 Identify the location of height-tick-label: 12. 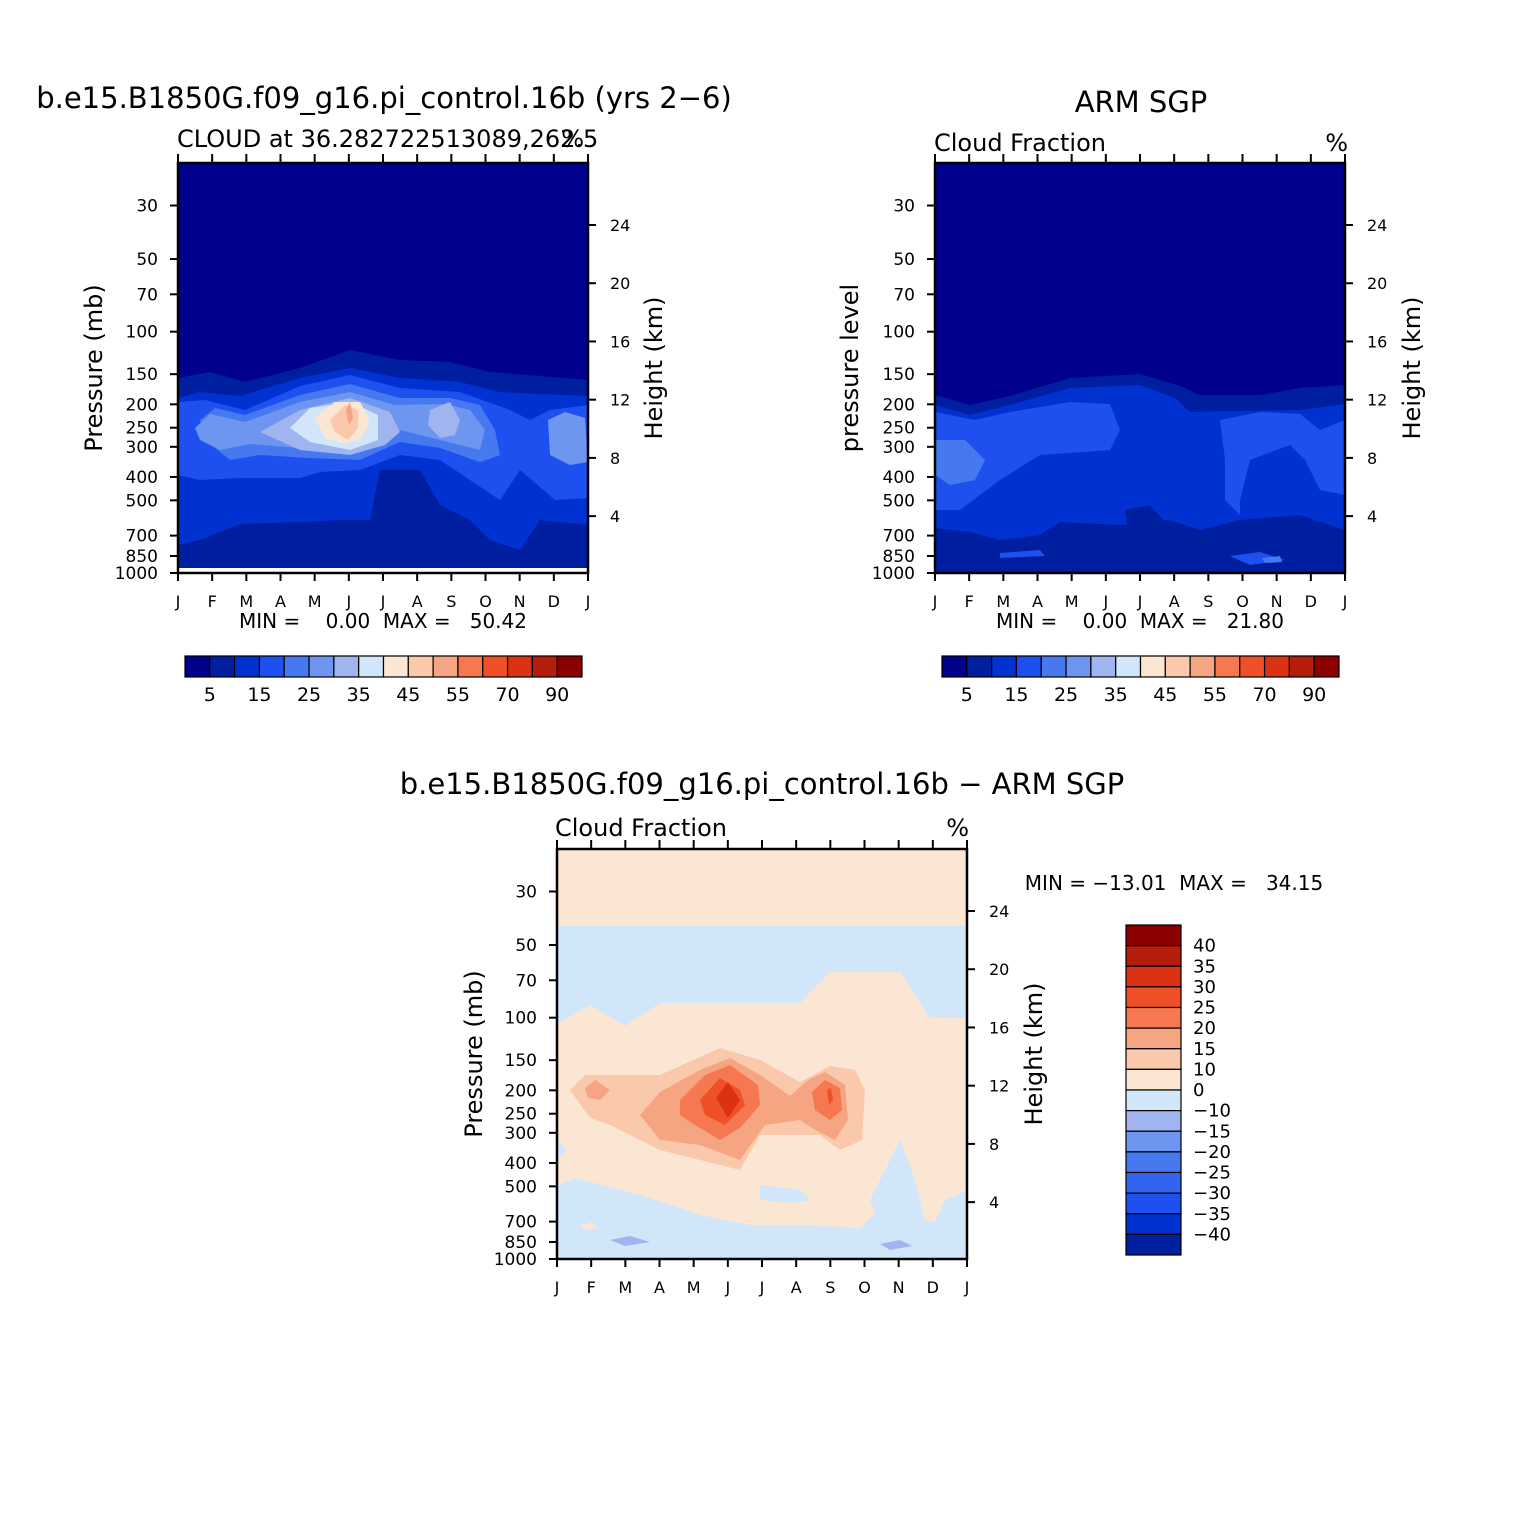
(999, 1086).